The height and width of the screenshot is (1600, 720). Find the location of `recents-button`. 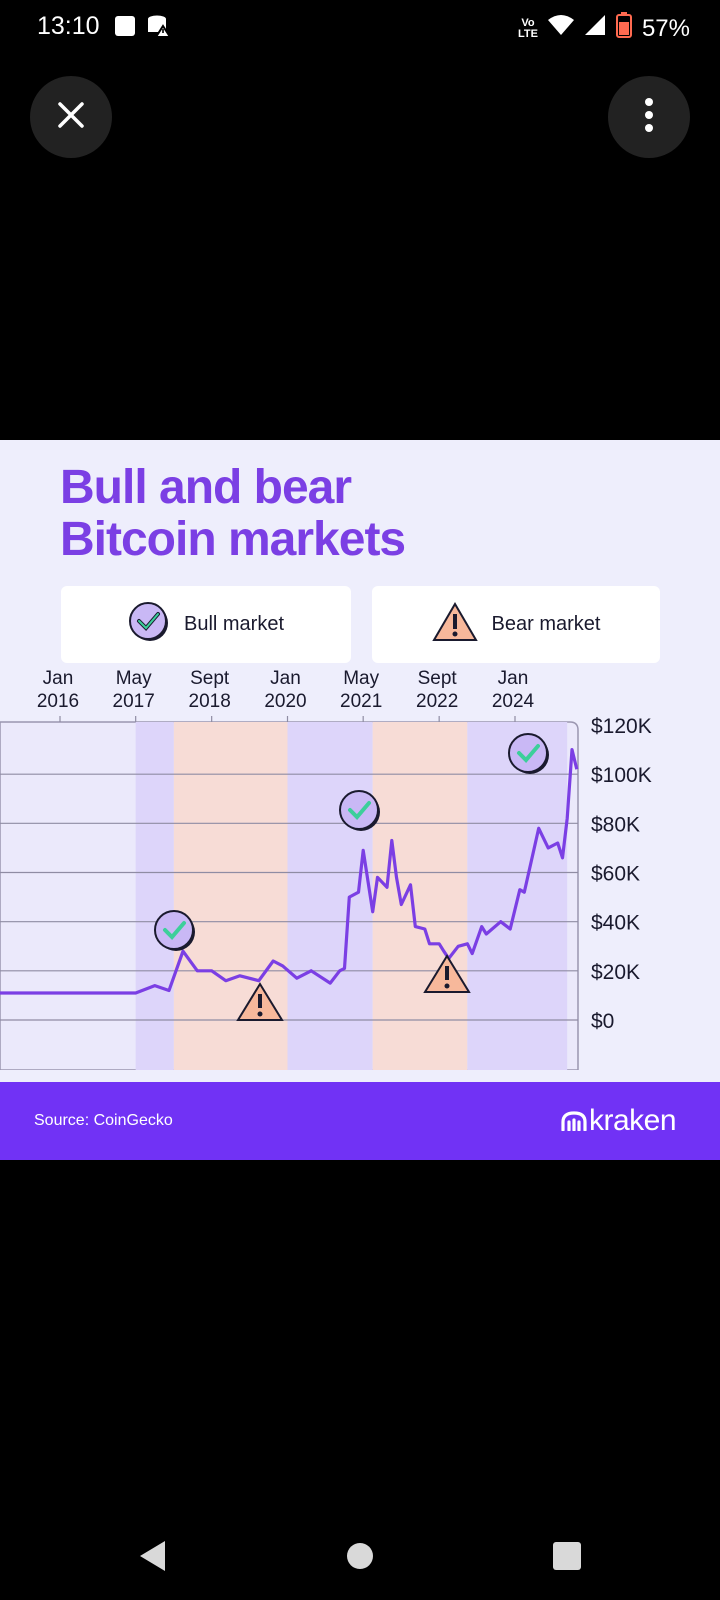

recents-button is located at coordinates (567, 1558).